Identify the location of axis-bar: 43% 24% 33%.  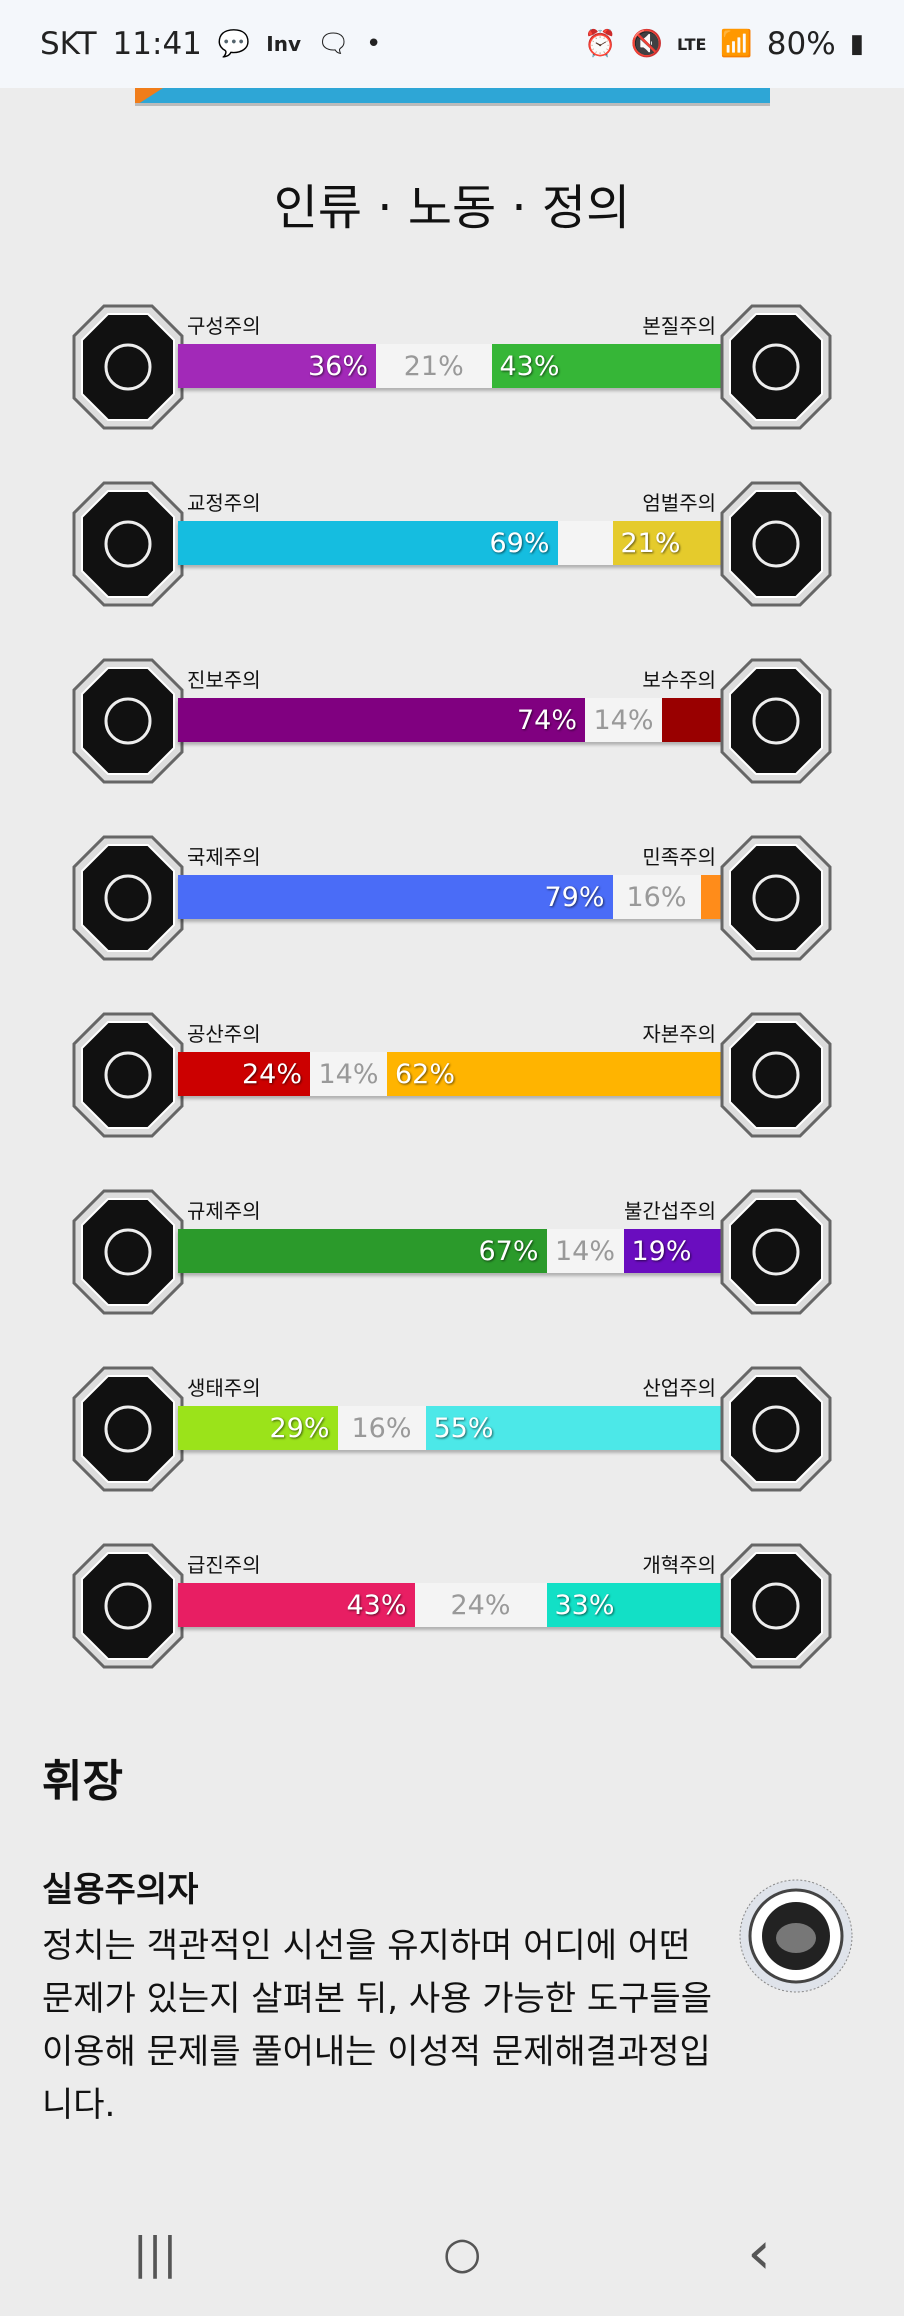
(453, 1605).